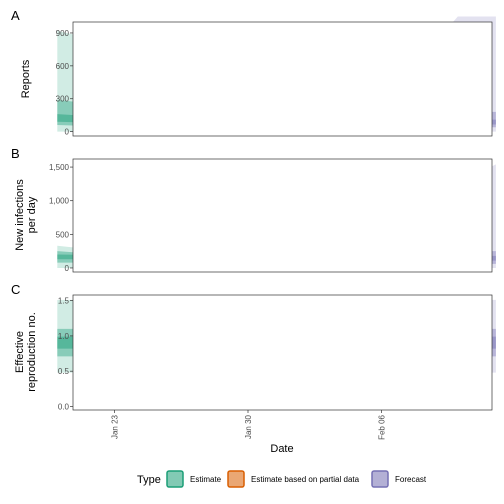 Image resolution: width=504 pixels, height=504 pixels. I want to click on y-axis-title-line: Reports, so click(26, 78).